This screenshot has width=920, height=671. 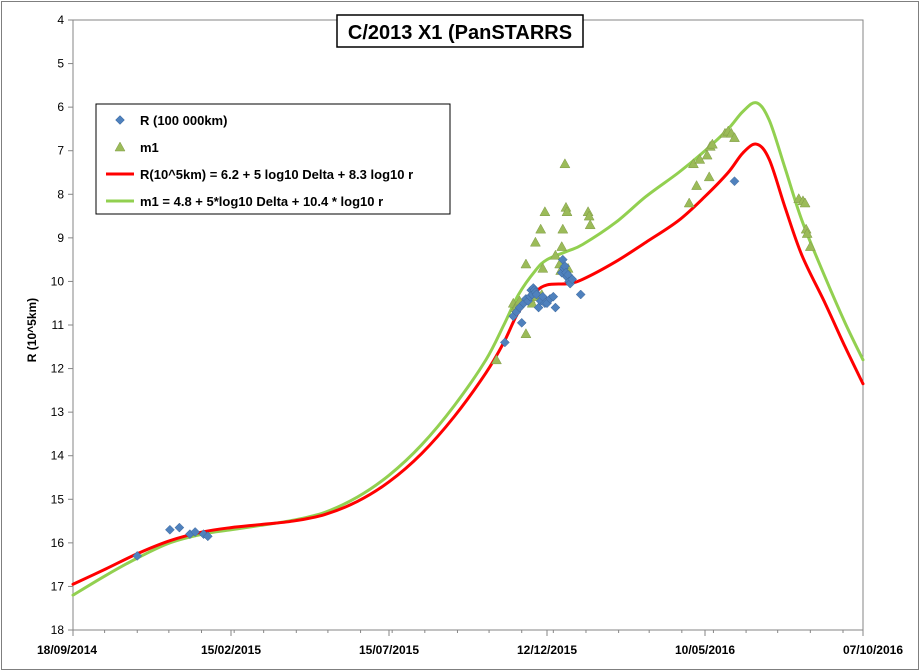 What do you see at coordinates (58, 499) in the screenshot?
I see `y-tick-label: 15` at bounding box center [58, 499].